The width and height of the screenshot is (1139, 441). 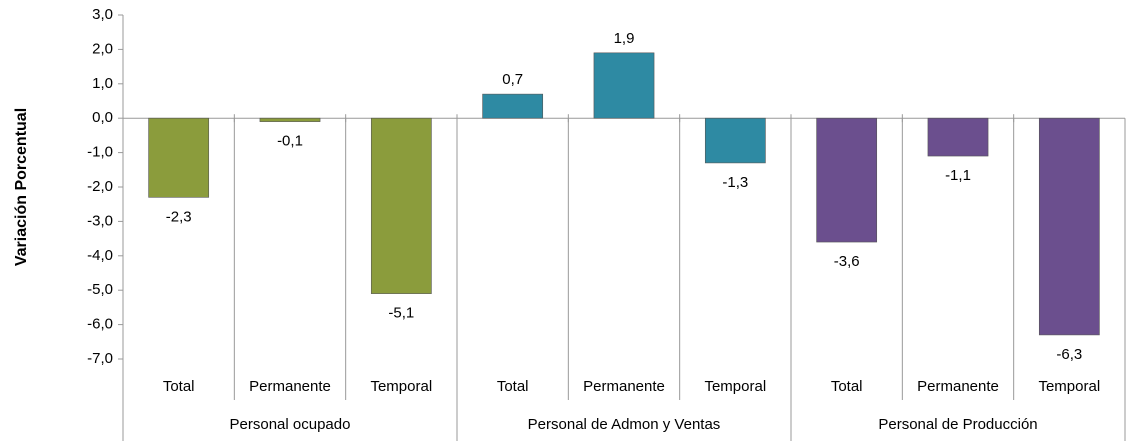 What do you see at coordinates (624, 424) in the screenshot?
I see `group-label: Personal de Admon y Ventas` at bounding box center [624, 424].